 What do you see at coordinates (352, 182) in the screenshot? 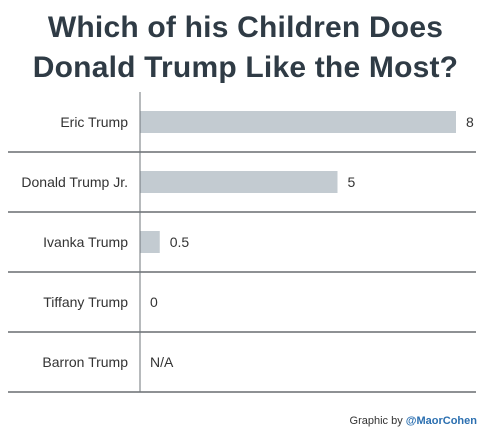
I see `value-label-donald-trump-jr: 5` at bounding box center [352, 182].